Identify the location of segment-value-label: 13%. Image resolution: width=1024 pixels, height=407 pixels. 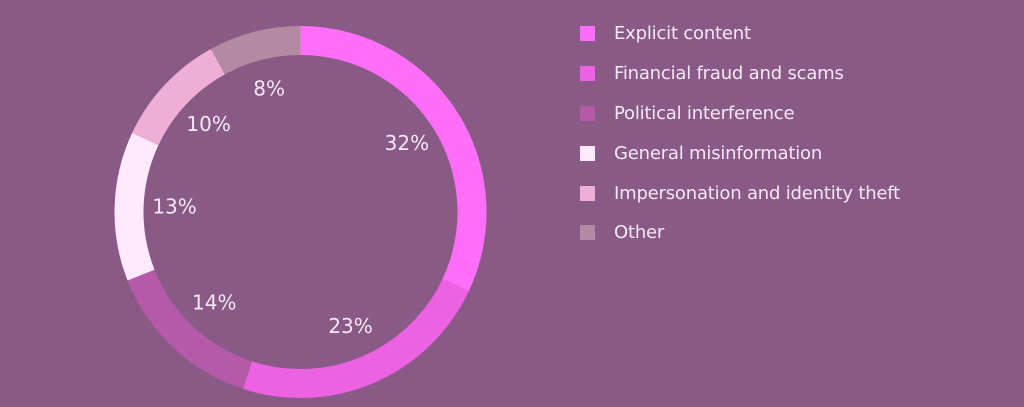
(174, 207).